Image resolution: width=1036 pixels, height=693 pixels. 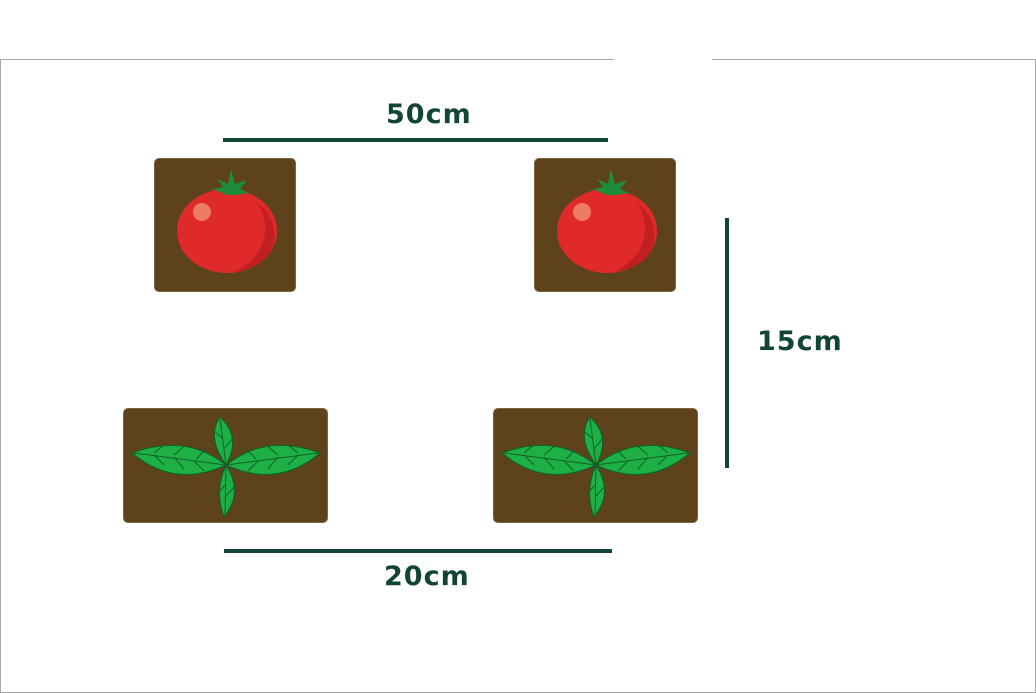 I want to click on side-dimension-label: 15cm, so click(x=800, y=341).